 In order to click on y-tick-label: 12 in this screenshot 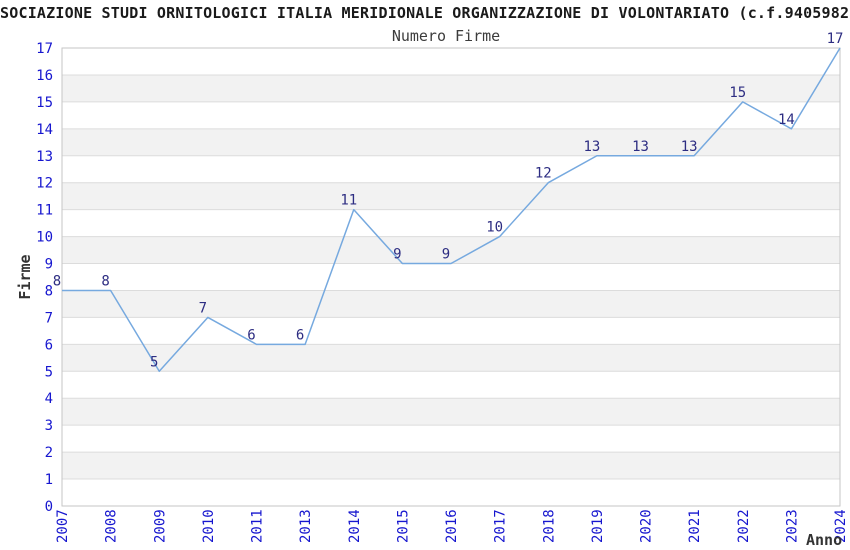, I will do `click(44, 184)`.